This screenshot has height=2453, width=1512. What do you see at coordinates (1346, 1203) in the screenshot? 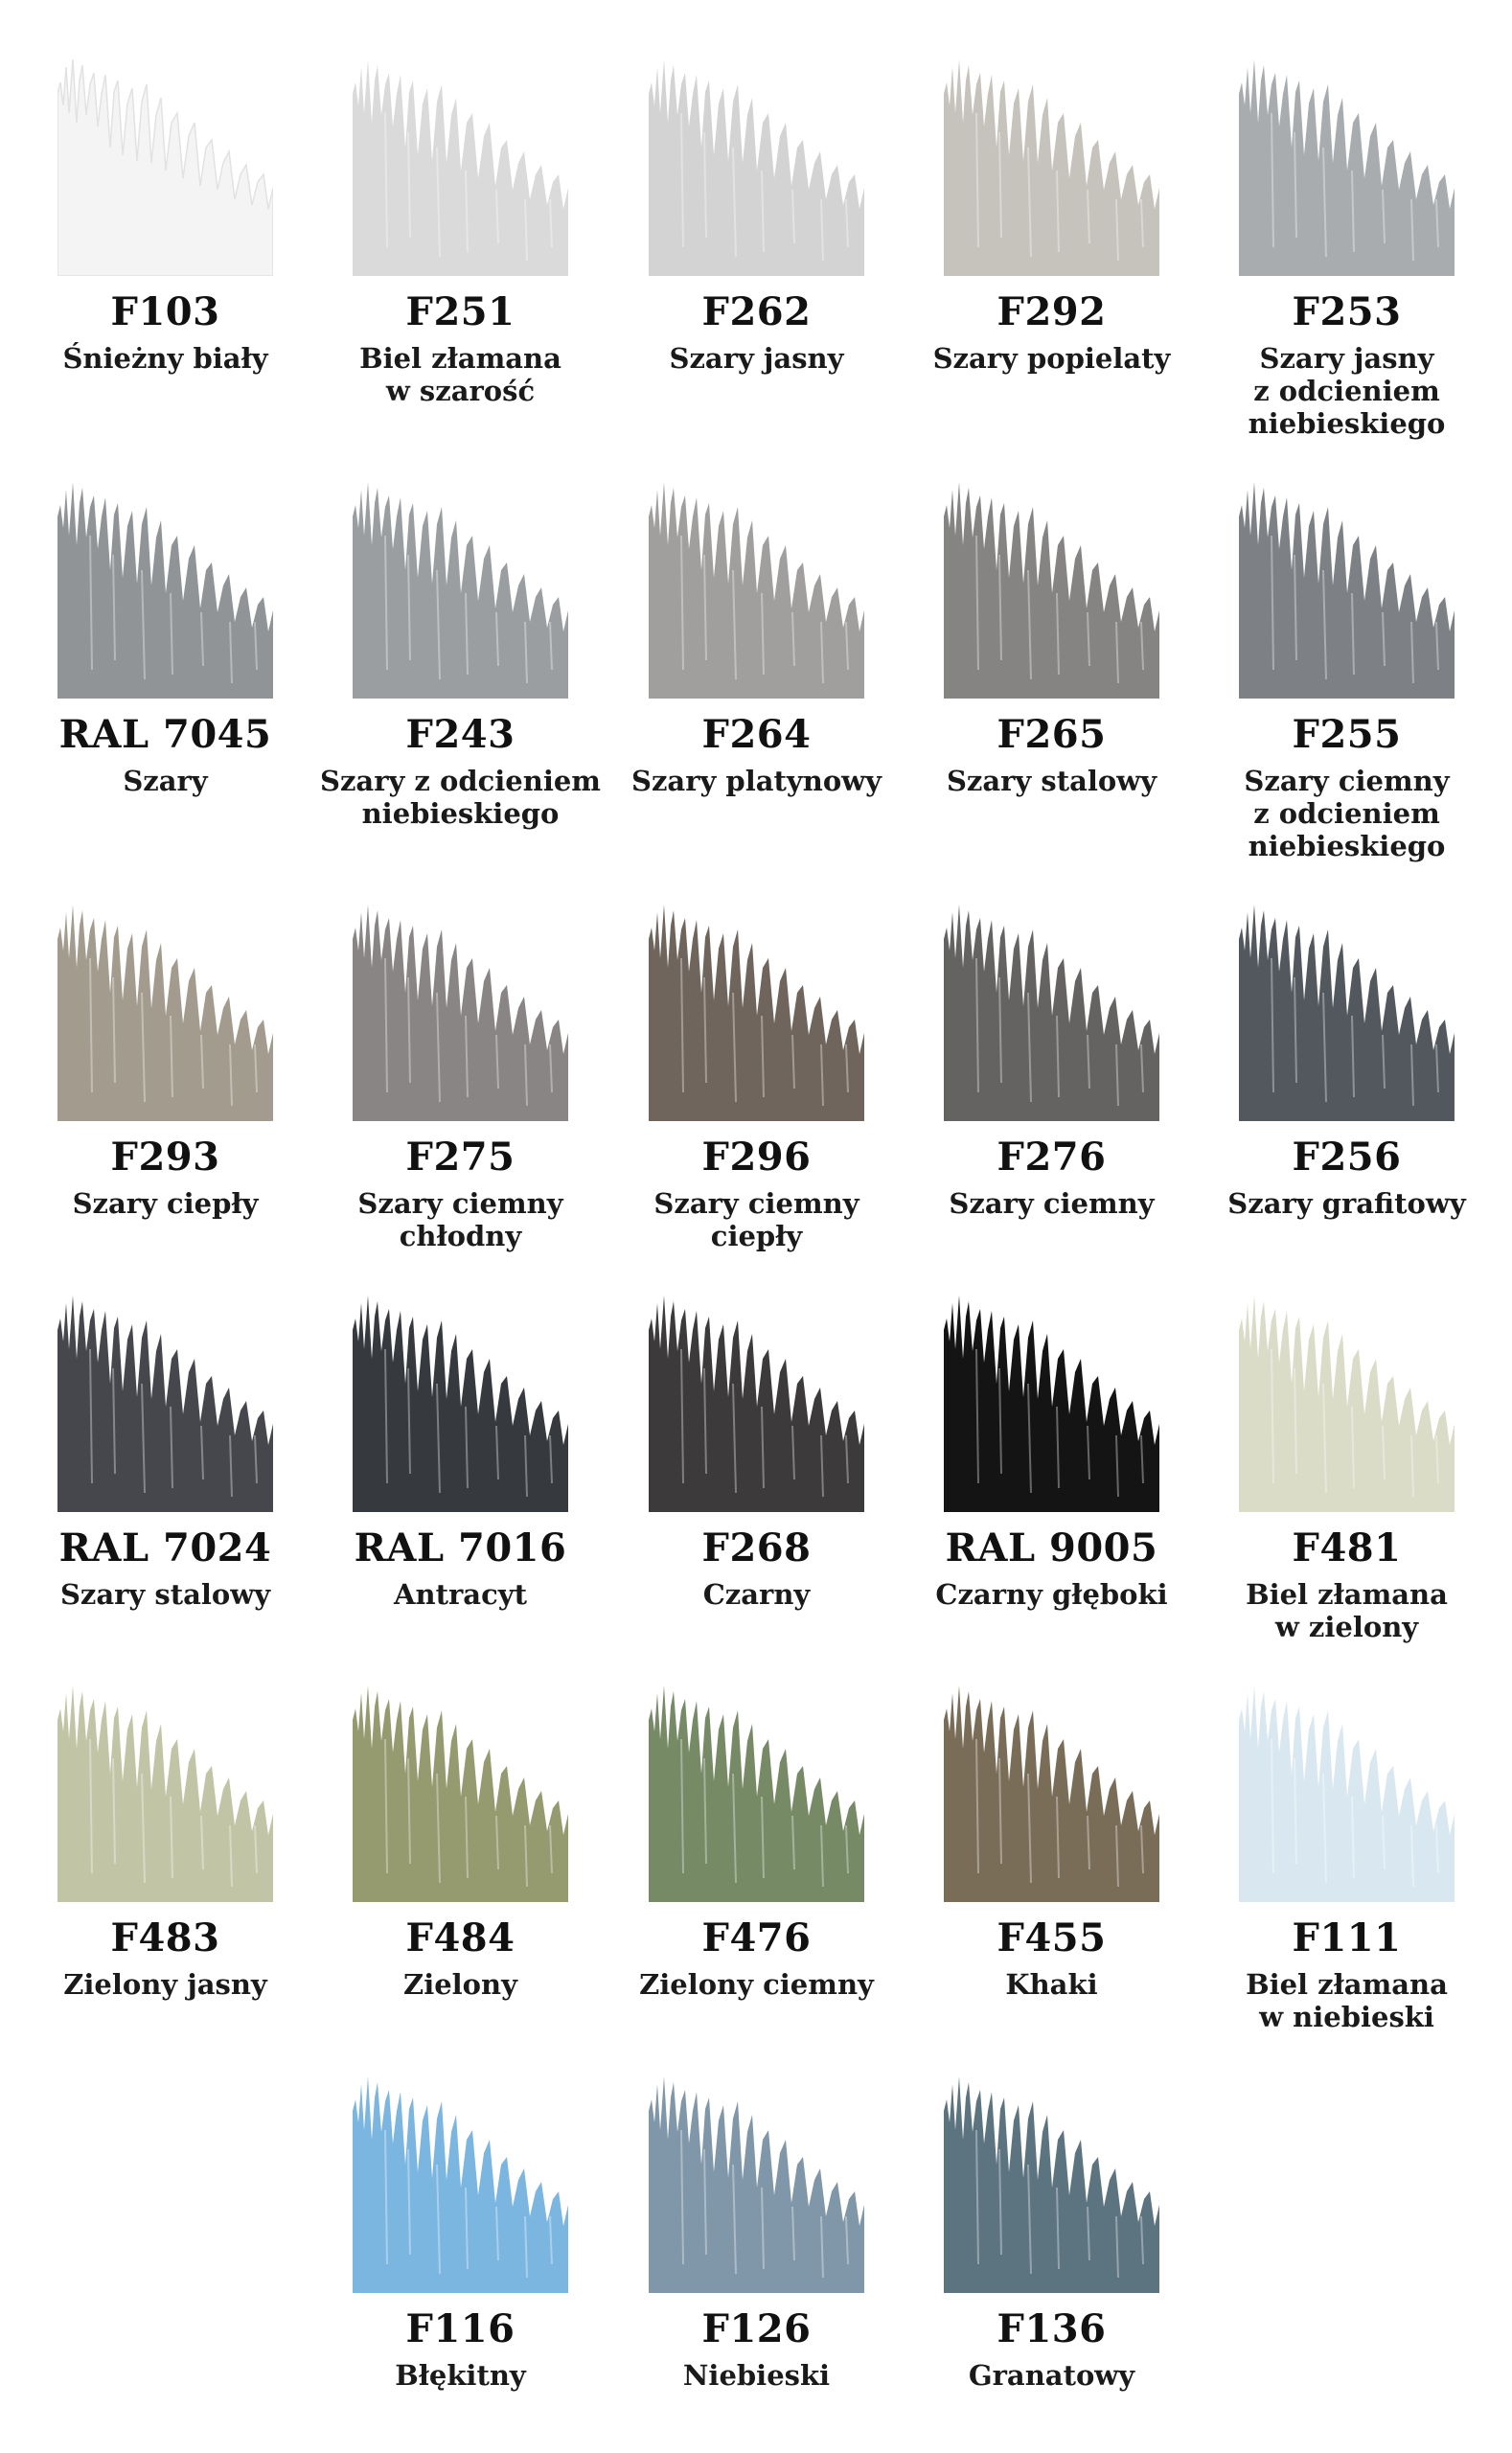
I see `color-name: Szary grafitowy` at bounding box center [1346, 1203].